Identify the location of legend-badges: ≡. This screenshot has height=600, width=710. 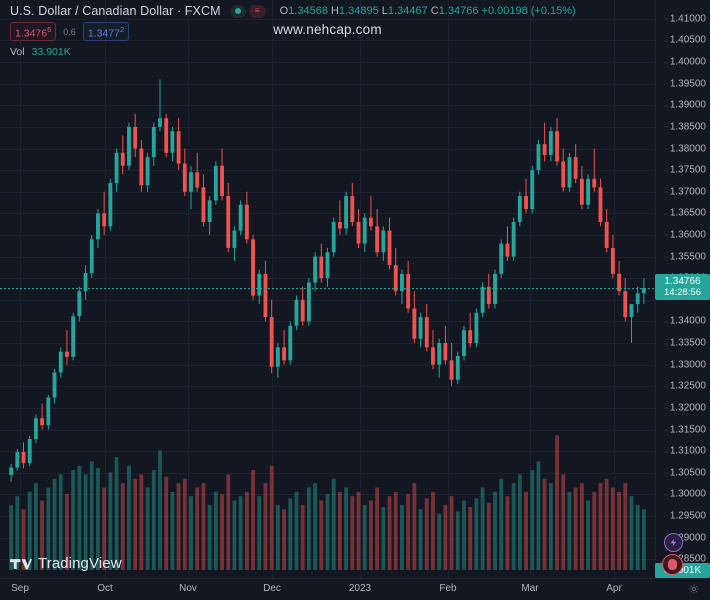
(247, 11).